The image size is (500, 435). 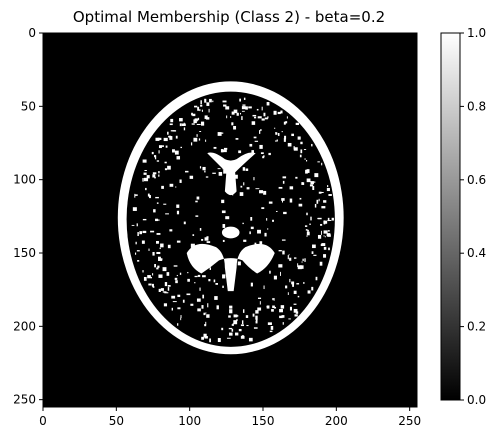 What do you see at coordinates (450, 216) in the screenshot?
I see `colorbar` at bounding box center [450, 216].